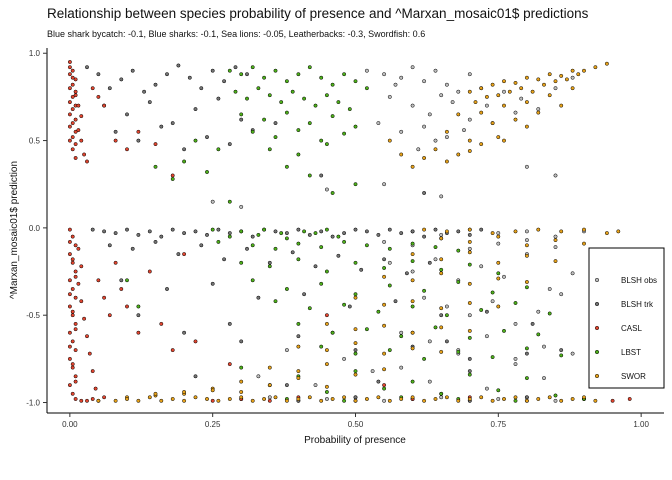  What do you see at coordinates (356, 424) in the screenshot?
I see `x-tick-label: 0.50` at bounding box center [356, 424].